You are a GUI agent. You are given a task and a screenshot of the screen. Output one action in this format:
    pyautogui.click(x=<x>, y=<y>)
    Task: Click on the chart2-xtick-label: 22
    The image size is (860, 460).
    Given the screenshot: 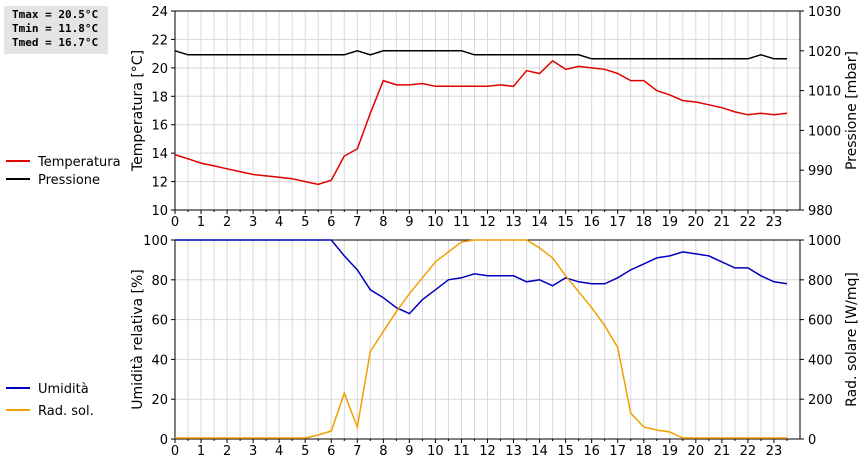 What is the action you would take?
    pyautogui.click(x=748, y=451)
    